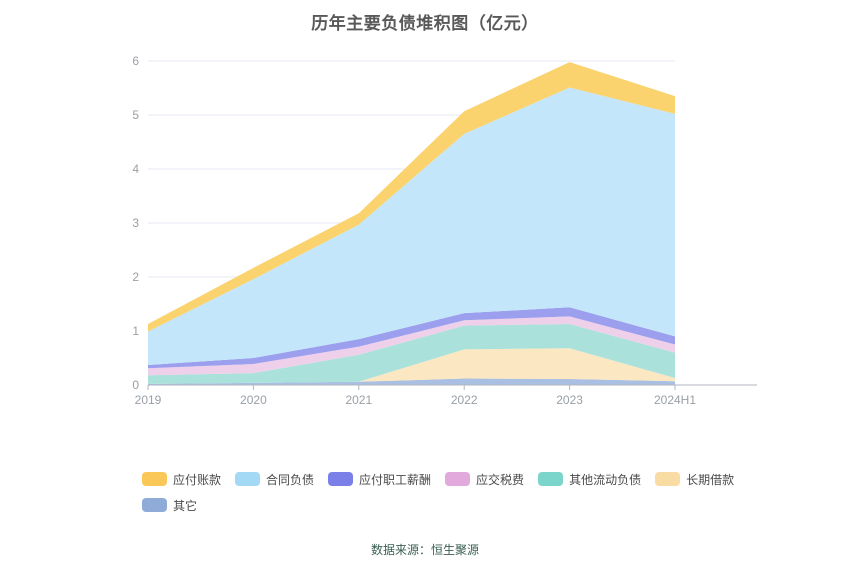 Image resolution: width=850 pixels, height=575 pixels. What do you see at coordinates (464, 400) in the screenshot?
I see `x-tick-label: 2022` at bounding box center [464, 400].